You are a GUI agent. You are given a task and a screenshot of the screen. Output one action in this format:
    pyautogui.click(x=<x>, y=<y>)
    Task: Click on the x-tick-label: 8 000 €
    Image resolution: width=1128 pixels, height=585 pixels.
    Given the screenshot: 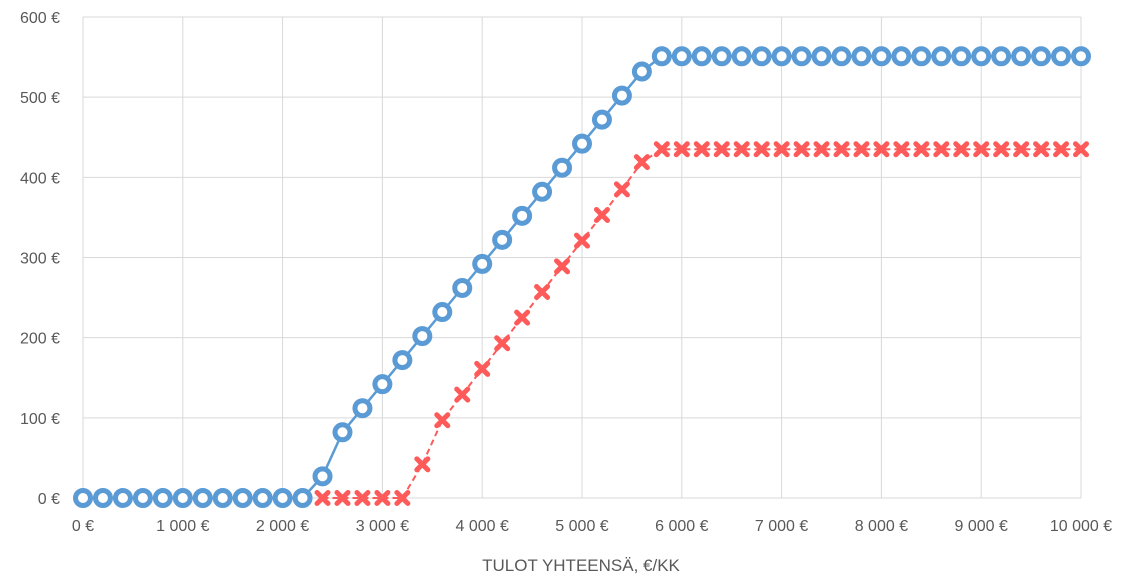 What is the action you would take?
    pyautogui.click(x=881, y=526)
    